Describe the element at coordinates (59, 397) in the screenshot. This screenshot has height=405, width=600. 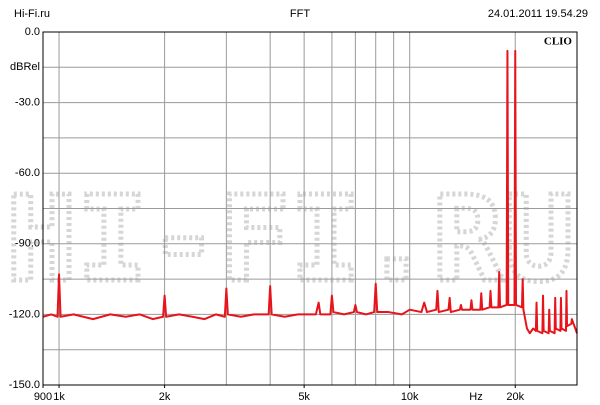
I see `x-tick-label: 1k` at that location.